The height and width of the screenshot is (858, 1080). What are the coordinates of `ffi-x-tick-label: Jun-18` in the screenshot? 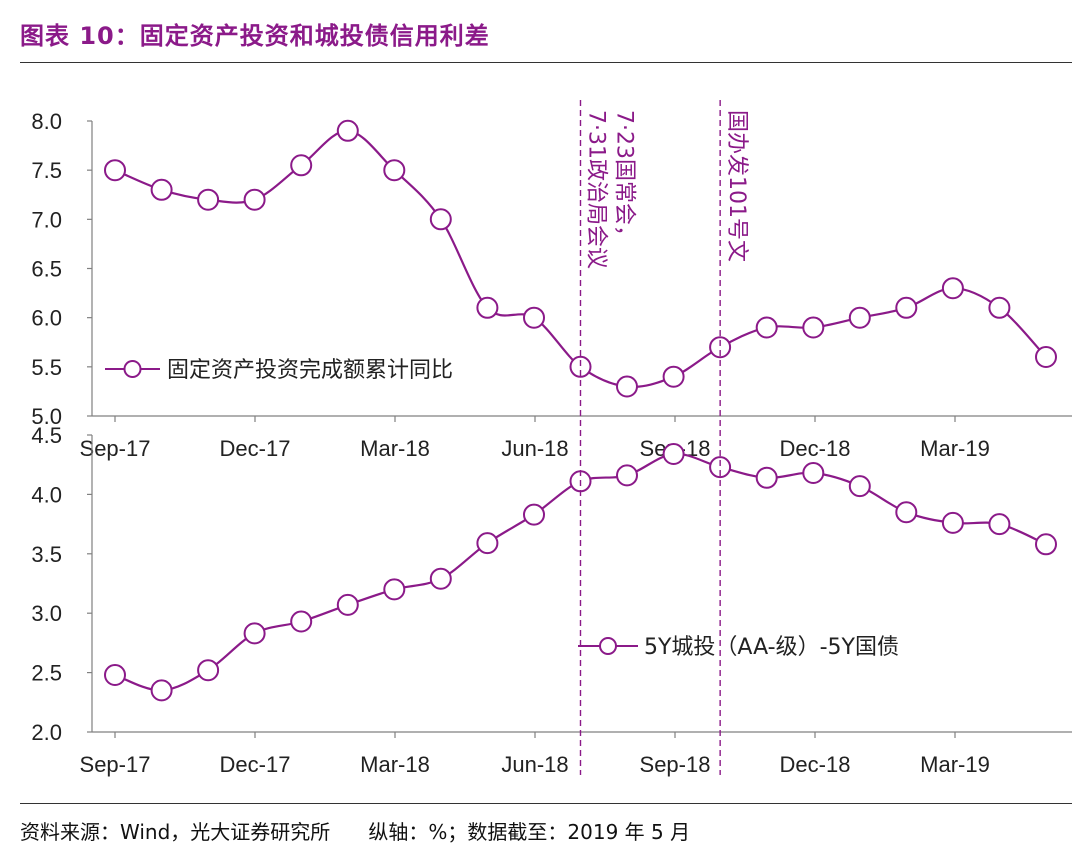 It's located at (534, 448).